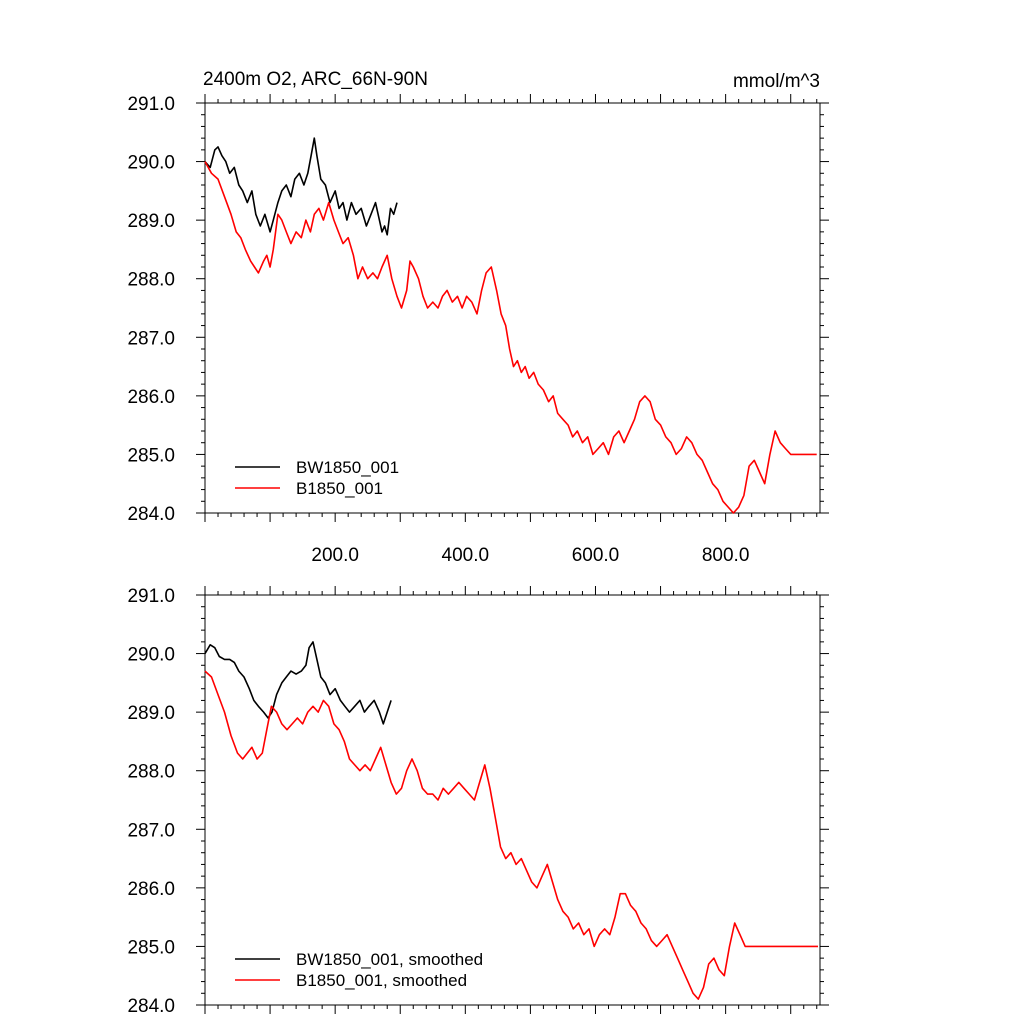  Describe the element at coordinates (317, 478) in the screenshot. I see `legend: BW1850_001 B1850_001` at that location.